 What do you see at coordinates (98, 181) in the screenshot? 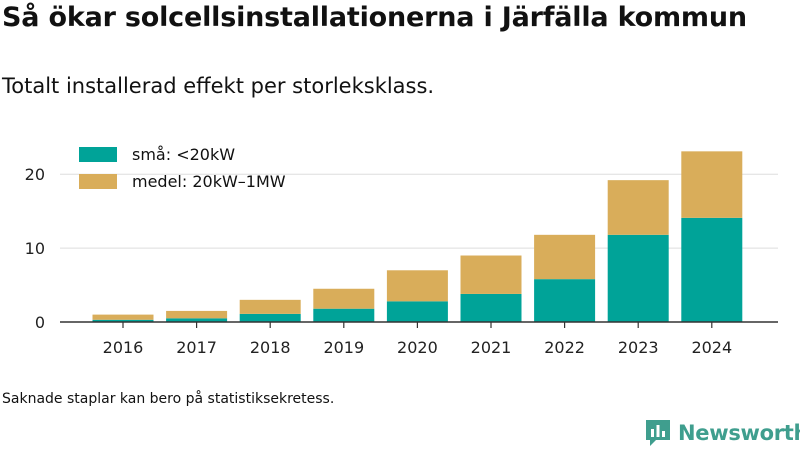
I see `legend-swatch-medium` at bounding box center [98, 181].